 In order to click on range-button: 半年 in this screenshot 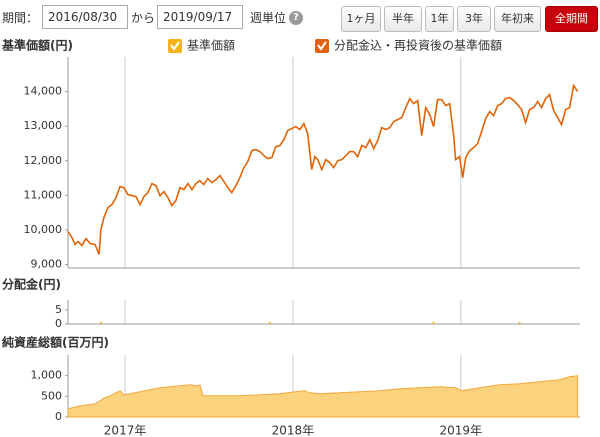, I will do `click(403, 19)`.